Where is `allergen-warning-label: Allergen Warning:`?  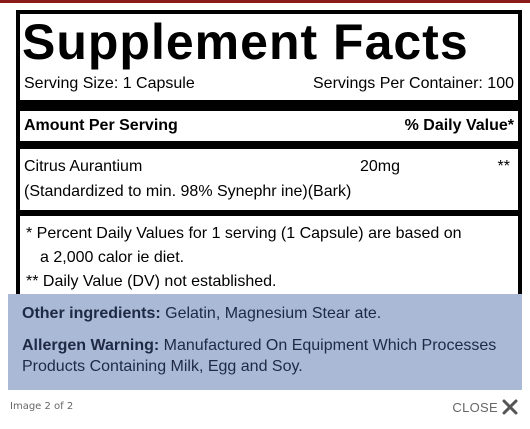
allergen-warning-label: Allergen Warning: is located at coordinates (91, 345).